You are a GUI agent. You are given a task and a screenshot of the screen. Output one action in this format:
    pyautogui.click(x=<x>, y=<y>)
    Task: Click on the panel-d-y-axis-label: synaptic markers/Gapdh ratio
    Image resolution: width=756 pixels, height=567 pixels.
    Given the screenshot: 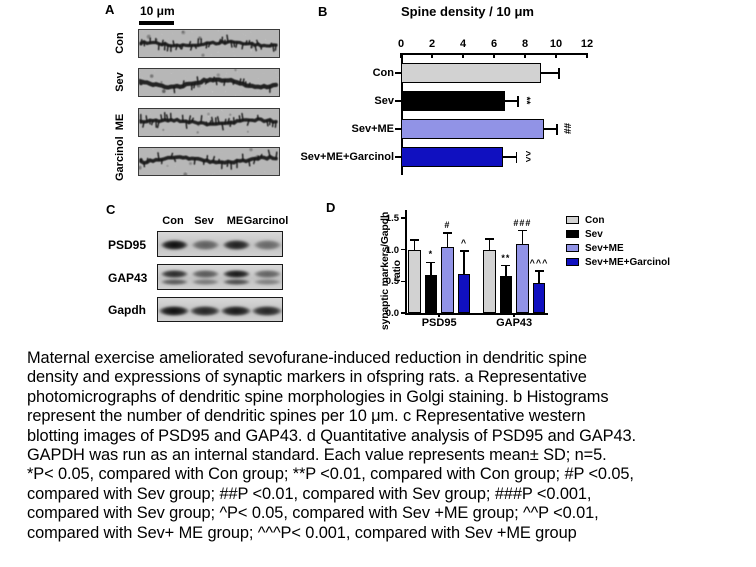 What is the action you would take?
    pyautogui.click(x=391, y=271)
    